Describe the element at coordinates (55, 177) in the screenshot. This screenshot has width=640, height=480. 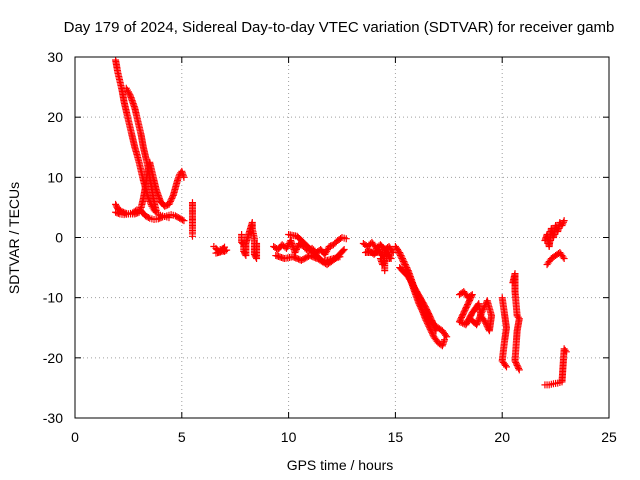
I see `y-tick-label: 10` at that location.